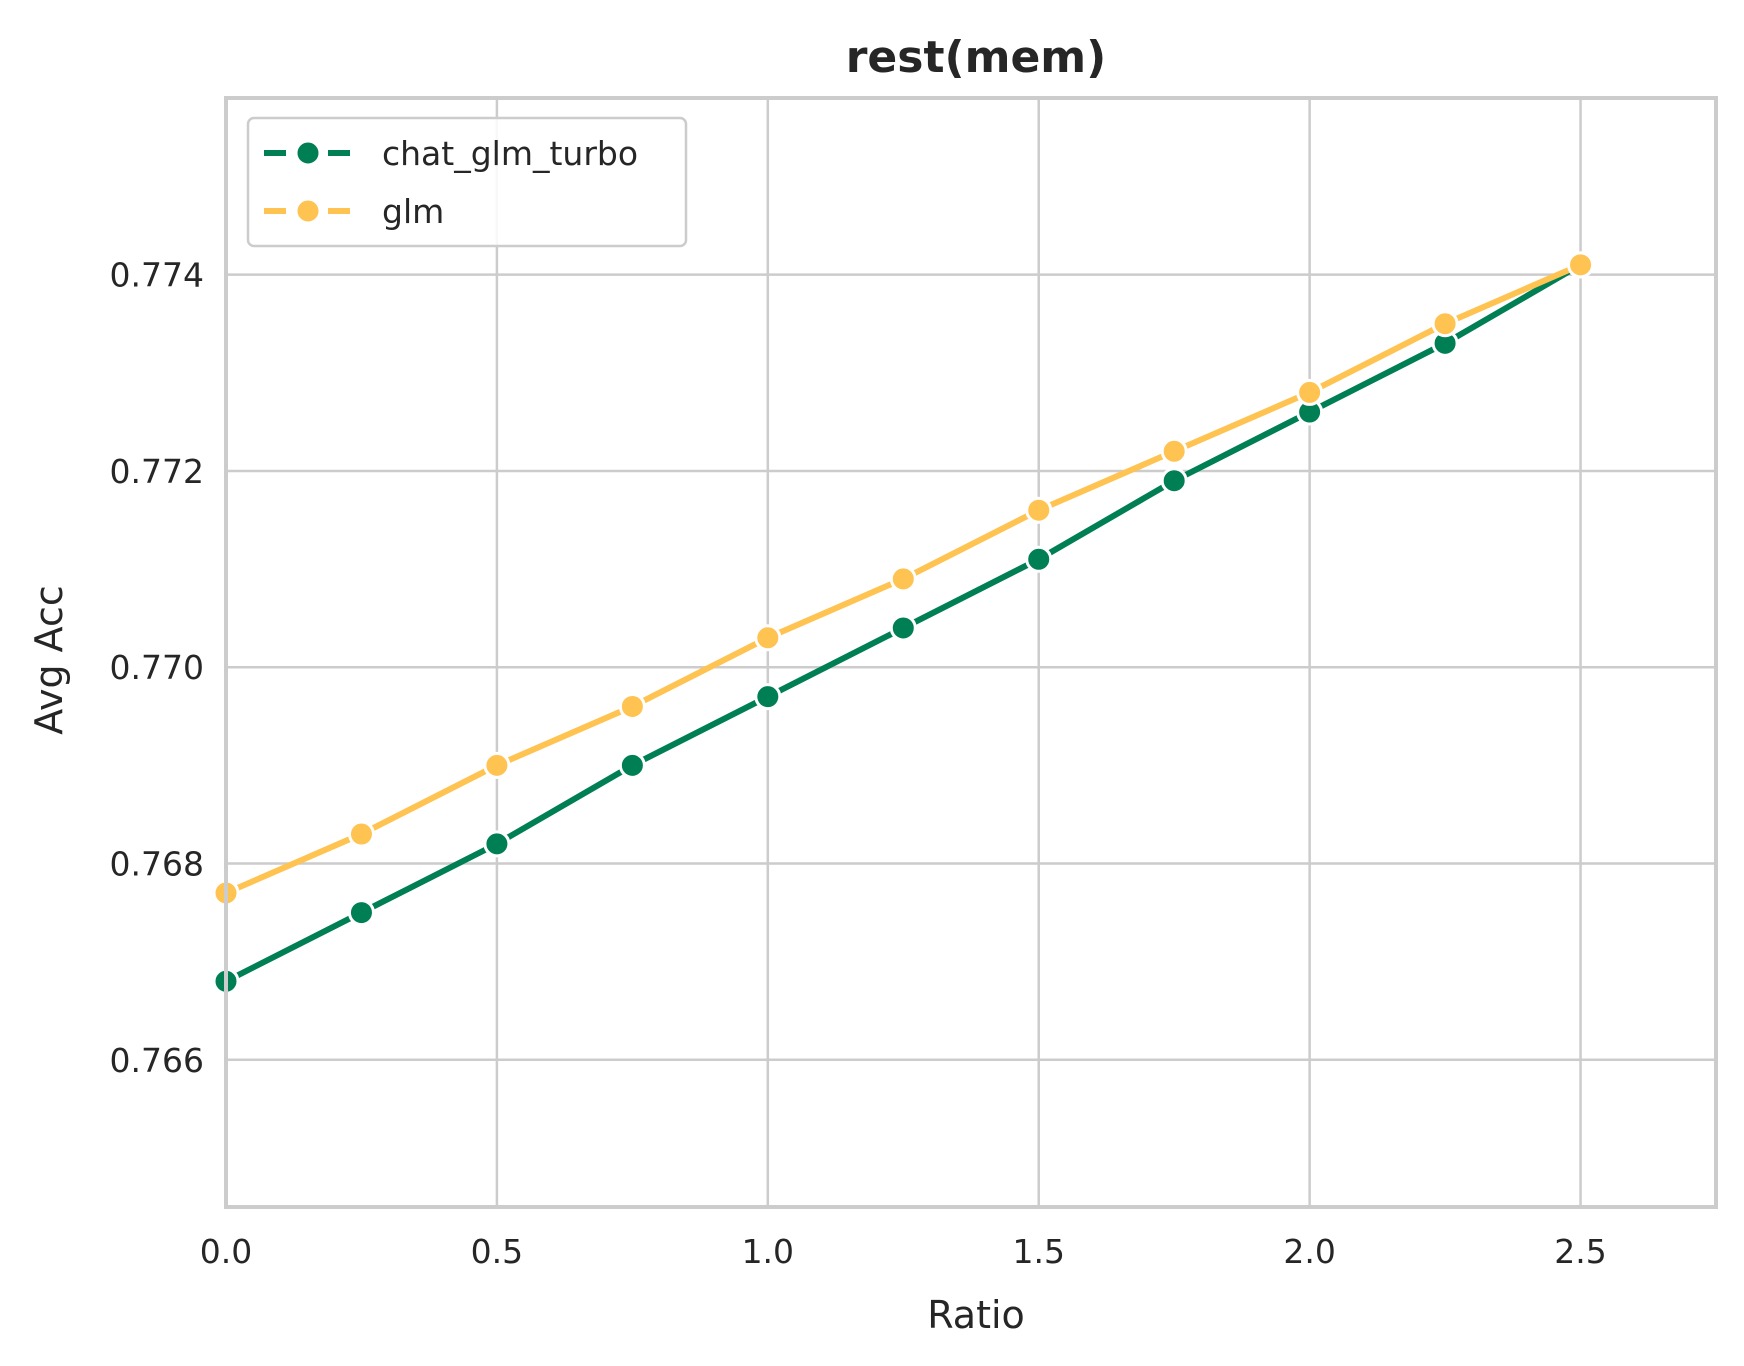 This screenshot has width=1744, height=1366. Describe the element at coordinates (413, 211) in the screenshot. I see `legend-label: glm` at that location.